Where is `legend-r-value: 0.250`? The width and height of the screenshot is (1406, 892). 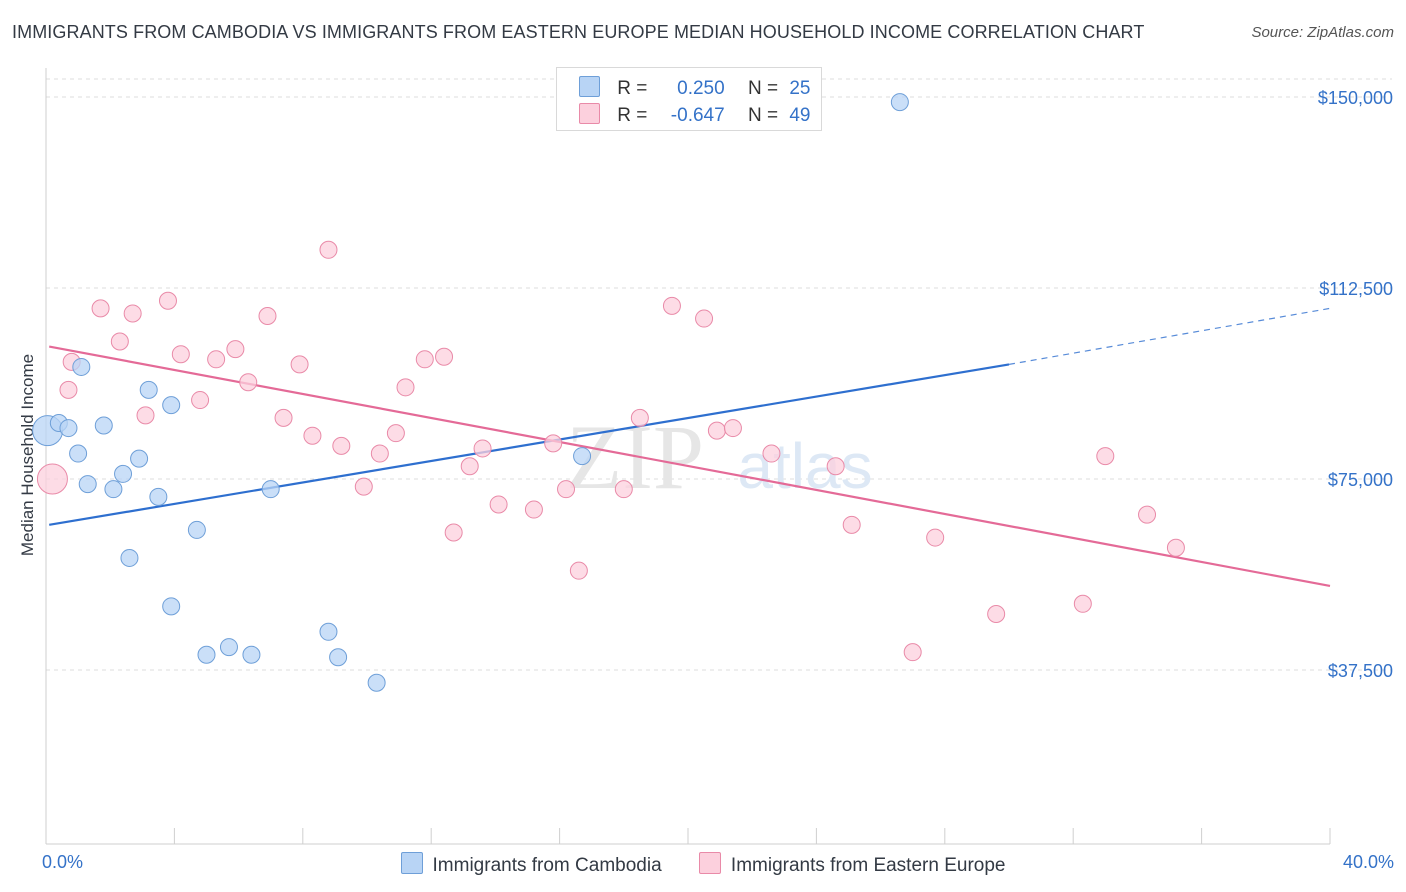 legend-r-value: 0.250 is located at coordinates (701, 88).